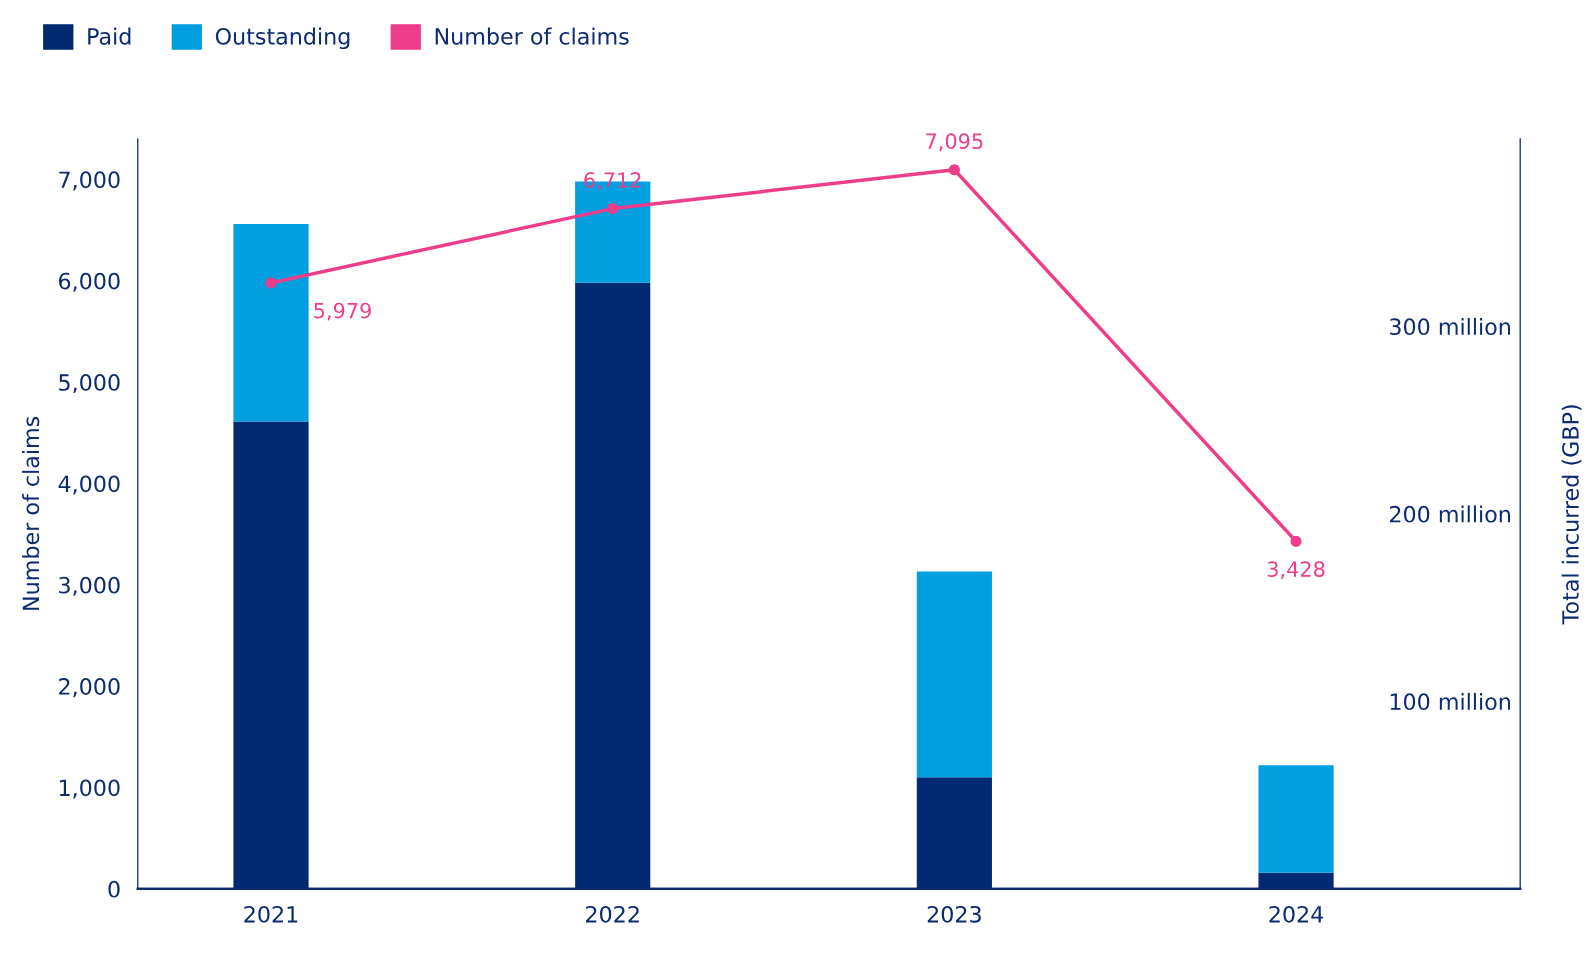 The width and height of the screenshot is (1589, 971). What do you see at coordinates (89, 586) in the screenshot?
I see `y-tick-label: 3,000` at bounding box center [89, 586].